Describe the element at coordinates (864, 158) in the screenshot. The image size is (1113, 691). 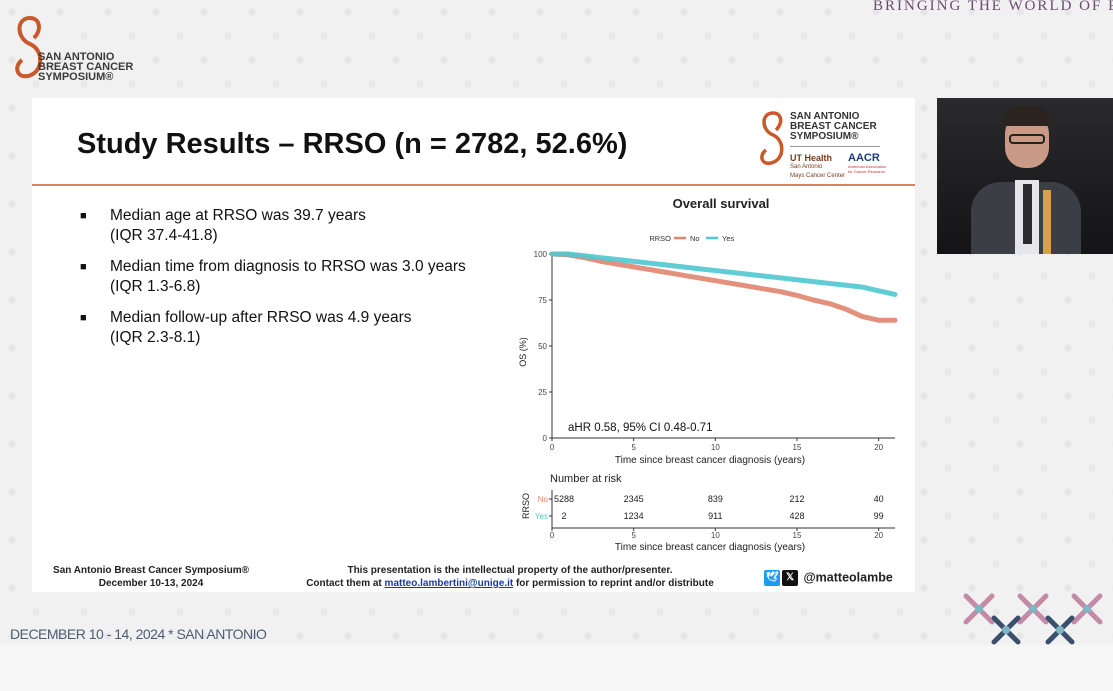
I see `aacr-name: AACR` at that location.